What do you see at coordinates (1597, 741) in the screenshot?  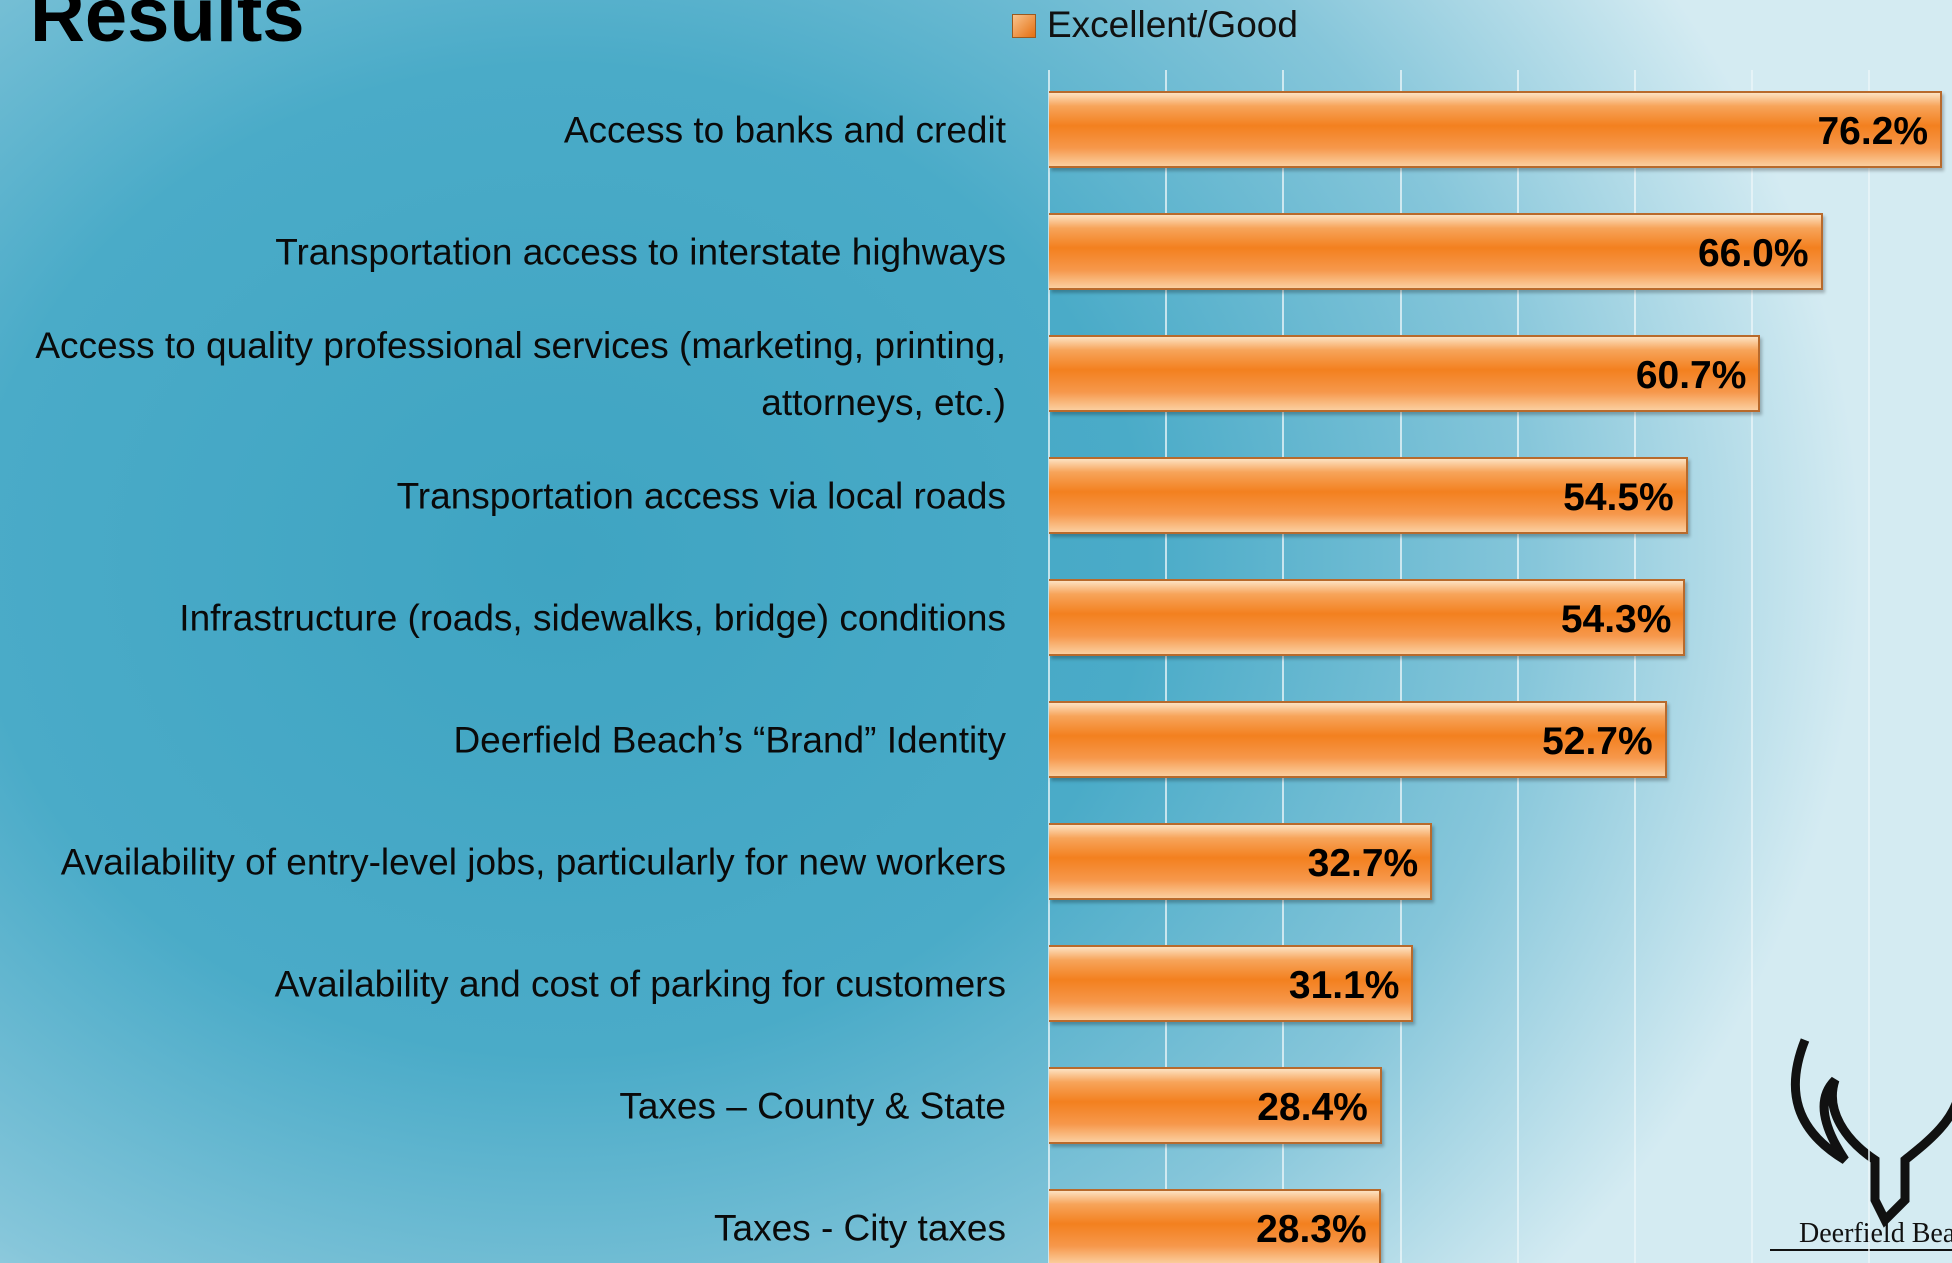 I see `value-label: 52.7%` at bounding box center [1597, 741].